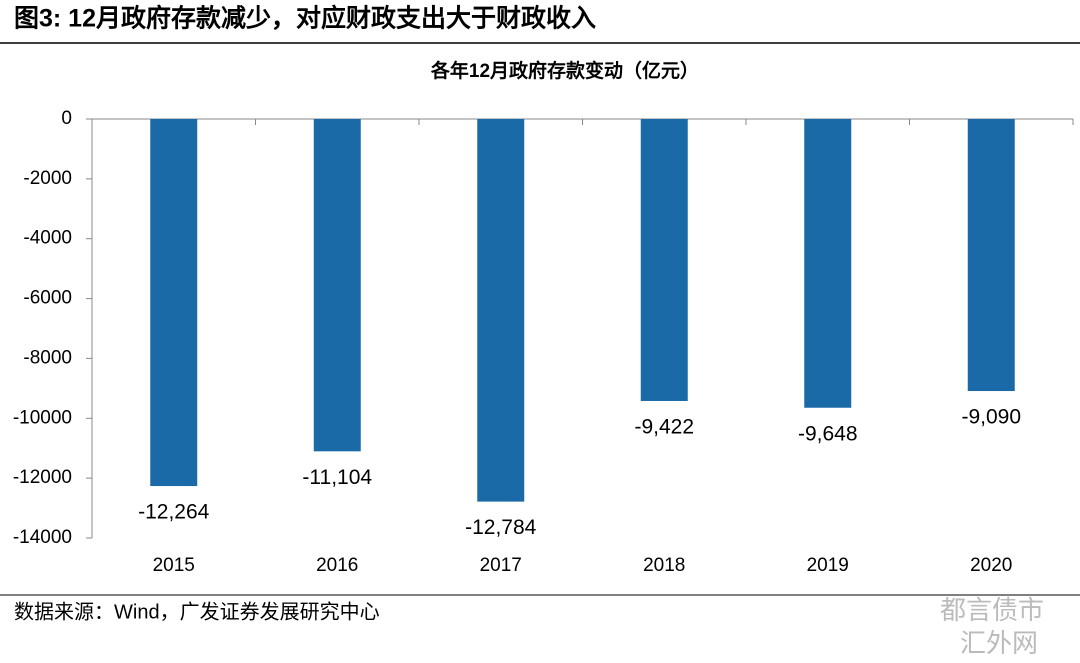 The image size is (1080, 663). What do you see at coordinates (991, 417) in the screenshot?
I see `value-label: -9,090` at bounding box center [991, 417].